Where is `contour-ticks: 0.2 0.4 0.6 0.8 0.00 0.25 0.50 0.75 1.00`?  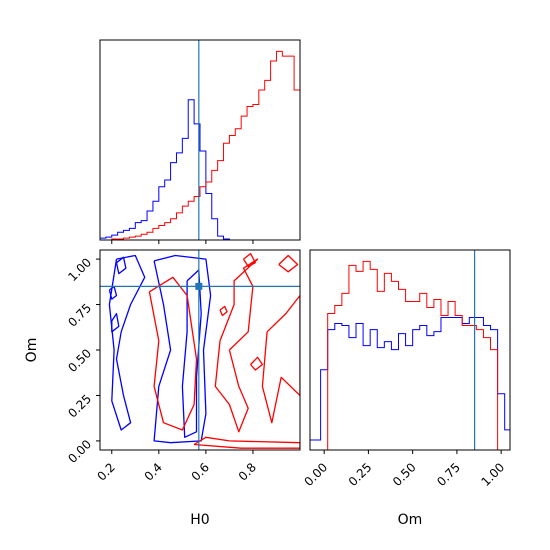
contour-ticks: 0.2 0.4 0.6 0.8 0.00 0.25 0.50 0.75 1.00 is located at coordinates (162, 369).